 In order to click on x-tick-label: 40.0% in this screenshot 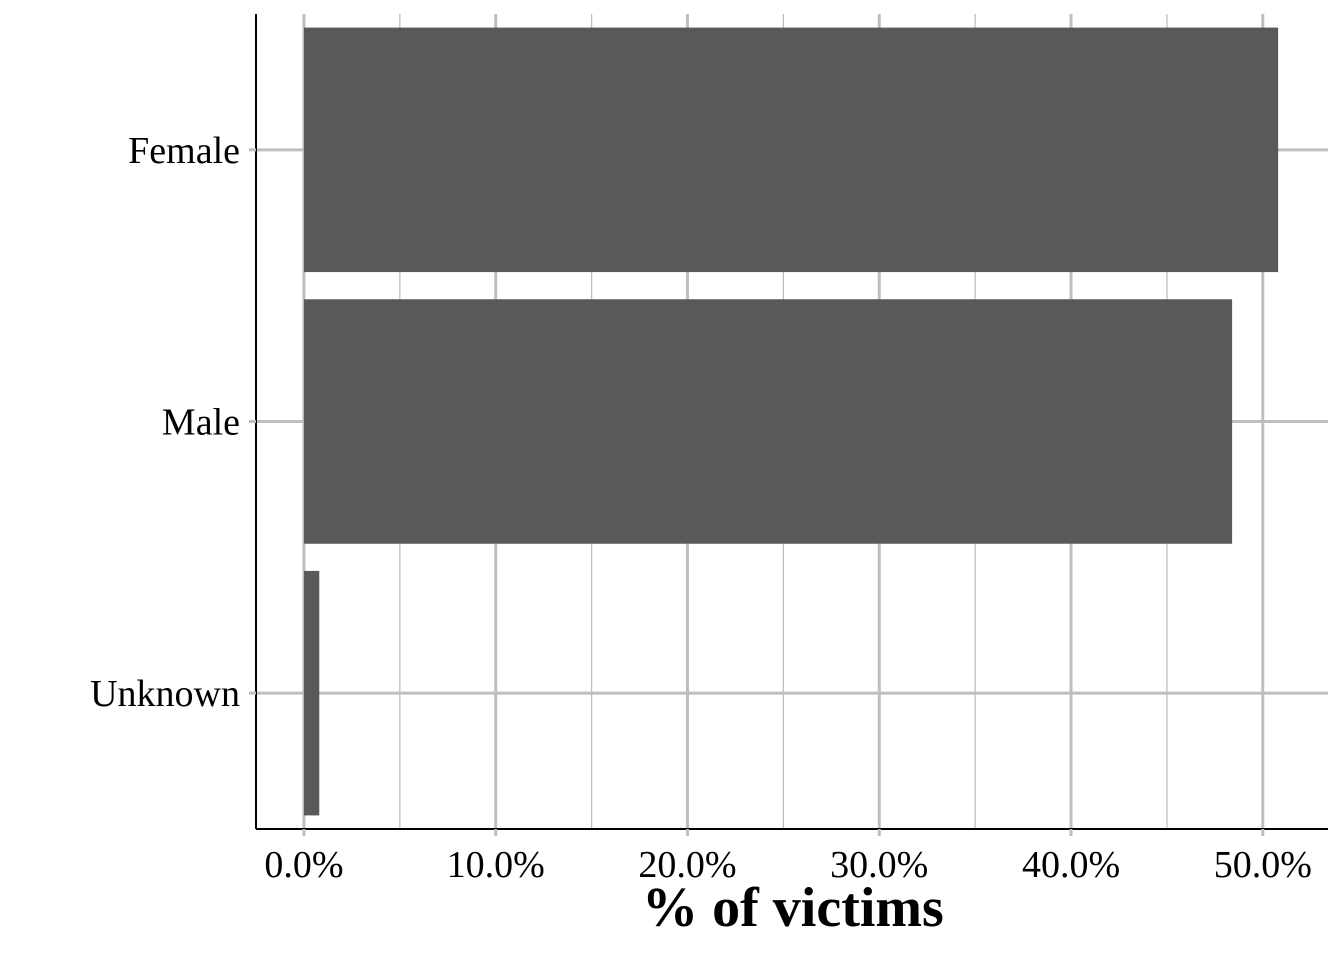, I will do `click(1071, 865)`.